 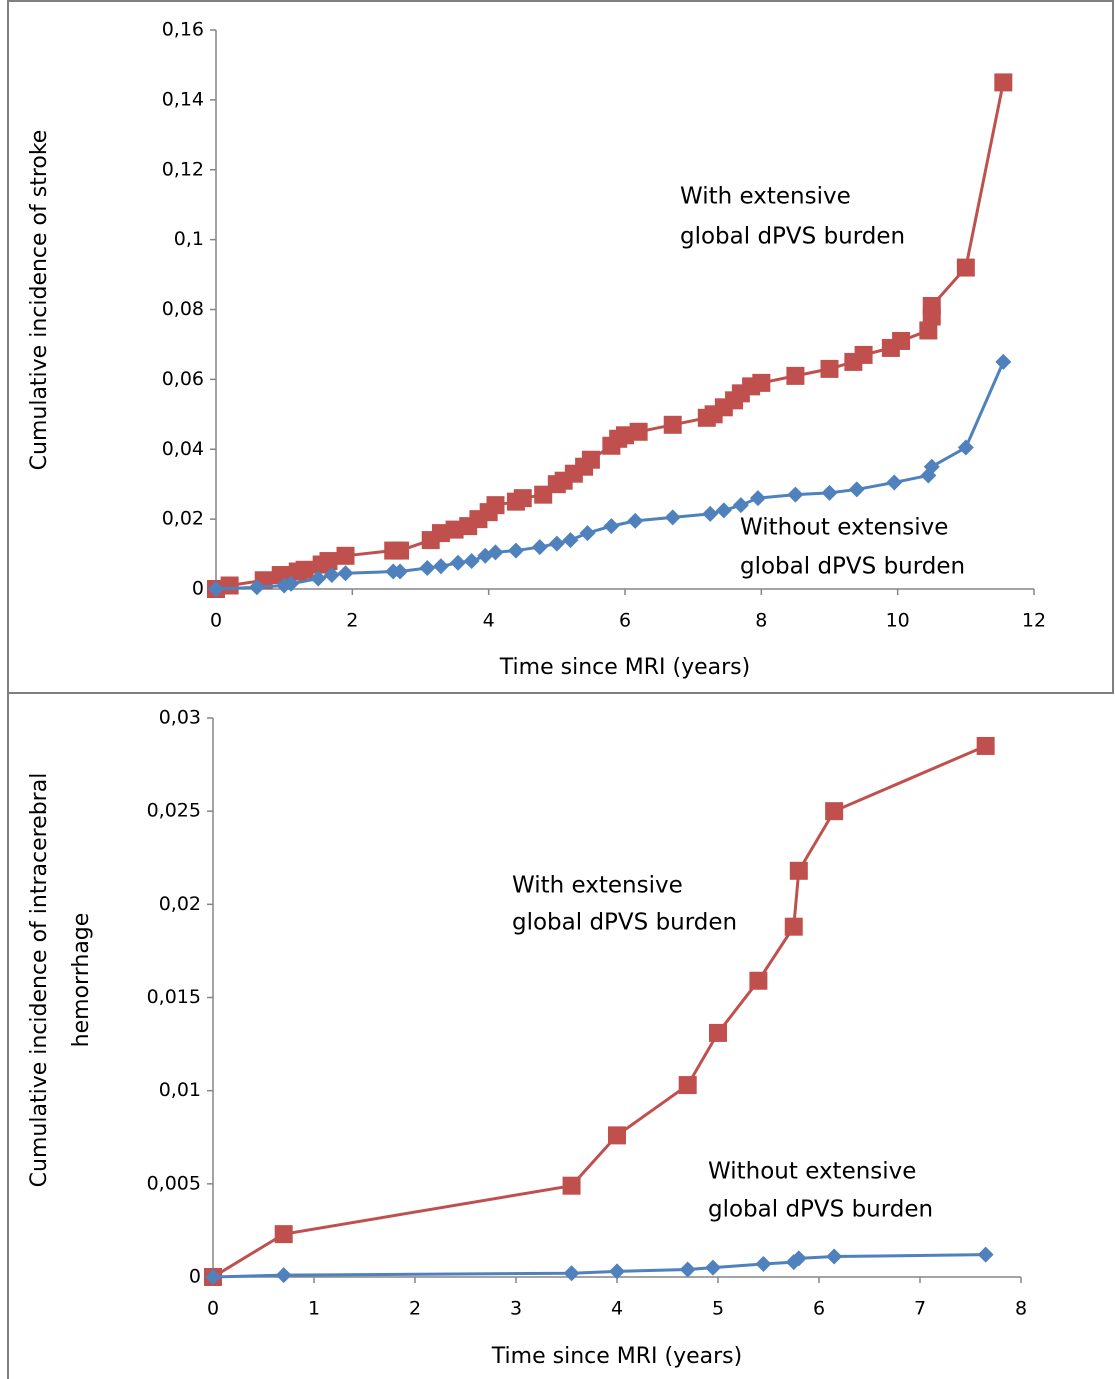 What do you see at coordinates (174, 811) in the screenshot?
I see `y-tick-label: 0,025` at bounding box center [174, 811].